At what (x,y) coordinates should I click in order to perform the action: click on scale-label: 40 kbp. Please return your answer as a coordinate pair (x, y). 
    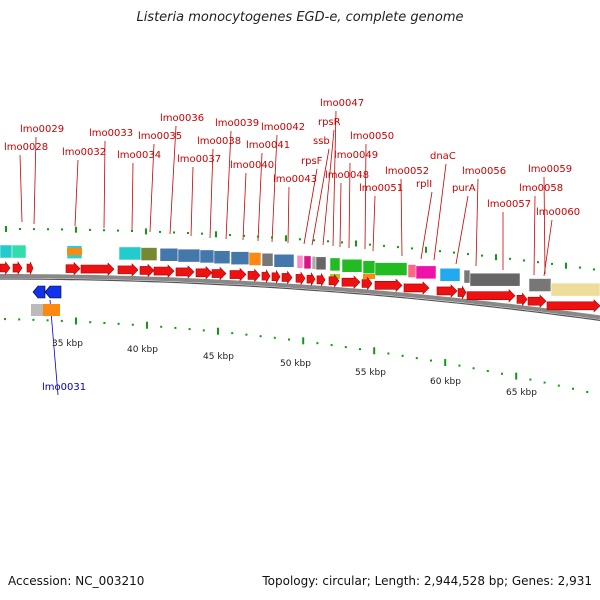
    Looking at the image, I should click on (142, 350).